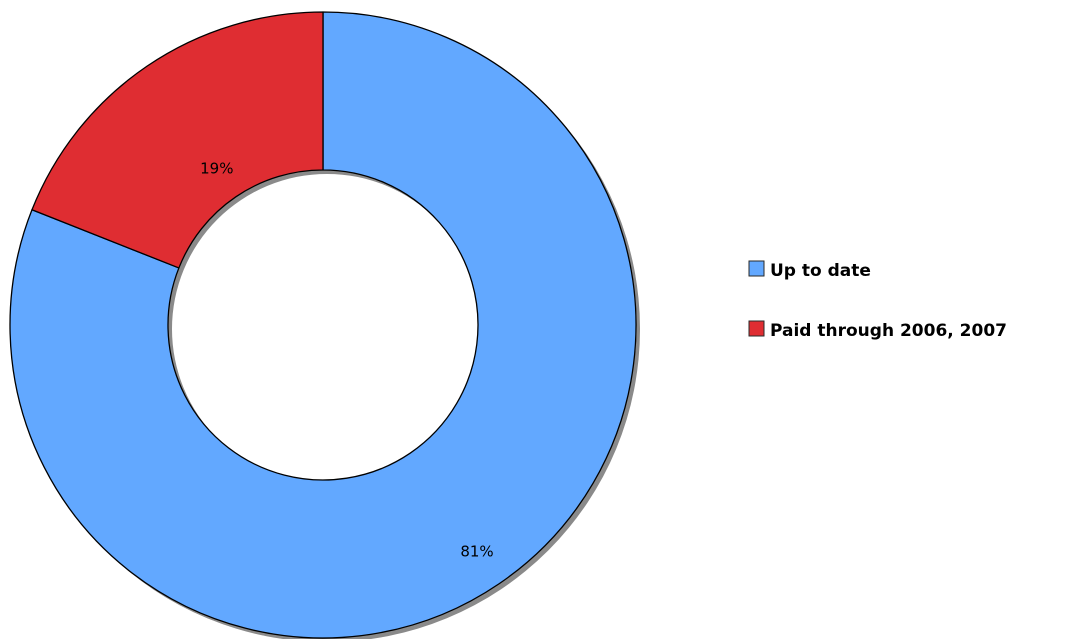  Describe the element at coordinates (216, 169) in the screenshot. I see `slice-label-paid-through-2006-2007: 19%` at that location.